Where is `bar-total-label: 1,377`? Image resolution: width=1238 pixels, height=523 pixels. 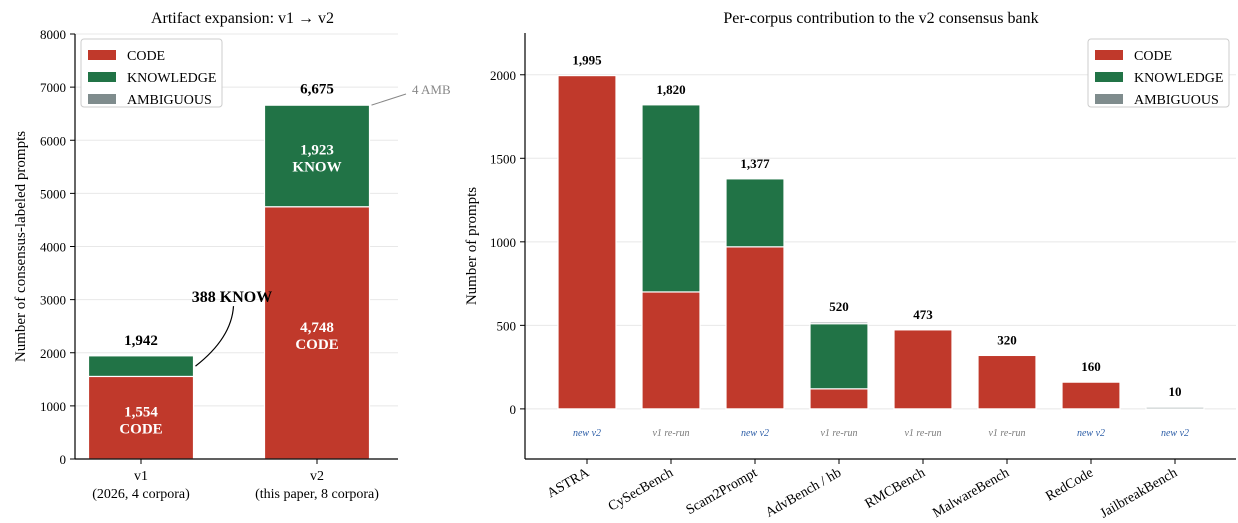 bar-total-label: 1,377 is located at coordinates (755, 163).